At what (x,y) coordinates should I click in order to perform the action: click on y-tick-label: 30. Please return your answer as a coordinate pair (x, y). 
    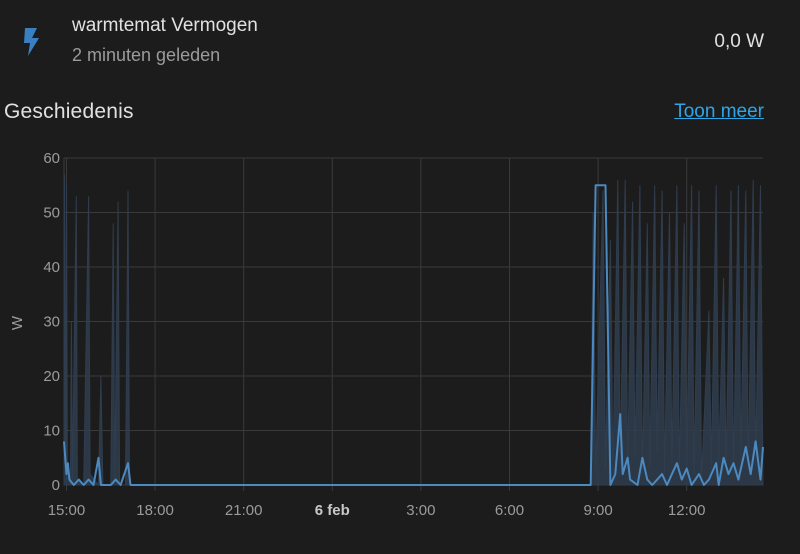
    Looking at the image, I should click on (51, 322).